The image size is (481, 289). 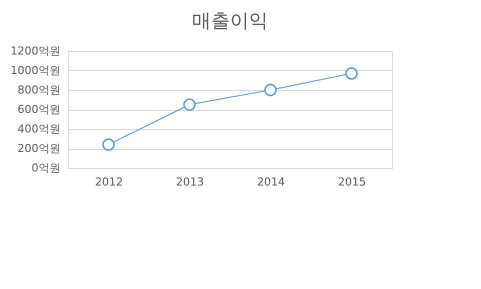 What do you see at coordinates (39, 90) in the screenshot?
I see `y-tick-label: 800억원` at bounding box center [39, 90].